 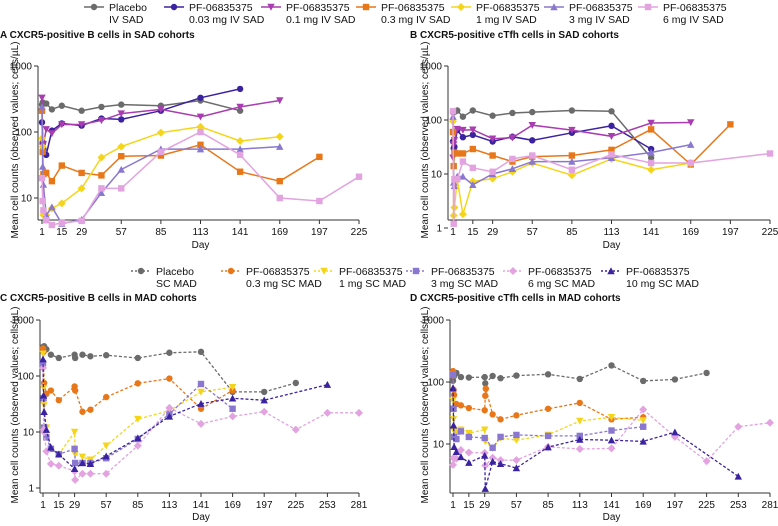 What do you see at coordinates (175, 272) in the screenshot?
I see `legend-label-line1: Placebo` at bounding box center [175, 272].